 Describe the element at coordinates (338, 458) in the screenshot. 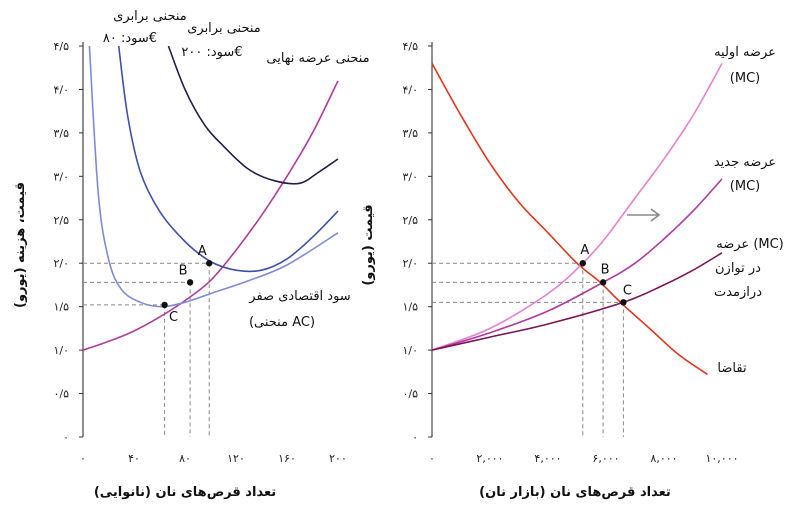

I see `left-x-tick-label: ۲۰۰` at that location.